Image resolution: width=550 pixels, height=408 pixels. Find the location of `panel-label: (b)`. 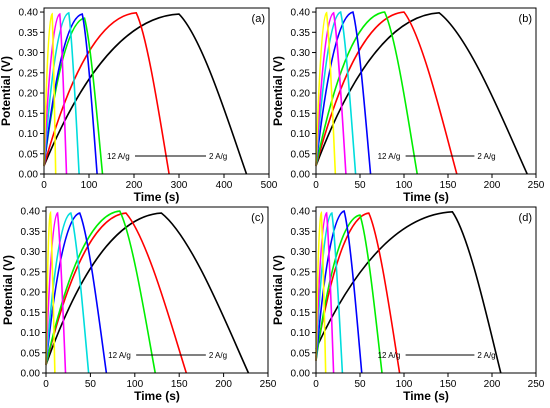

panel-label: (b) is located at coordinates (525, 19).